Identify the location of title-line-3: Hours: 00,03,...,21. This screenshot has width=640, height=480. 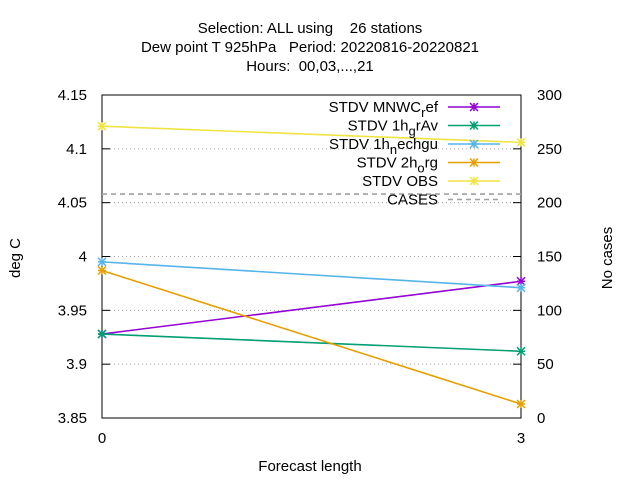
(310, 66).